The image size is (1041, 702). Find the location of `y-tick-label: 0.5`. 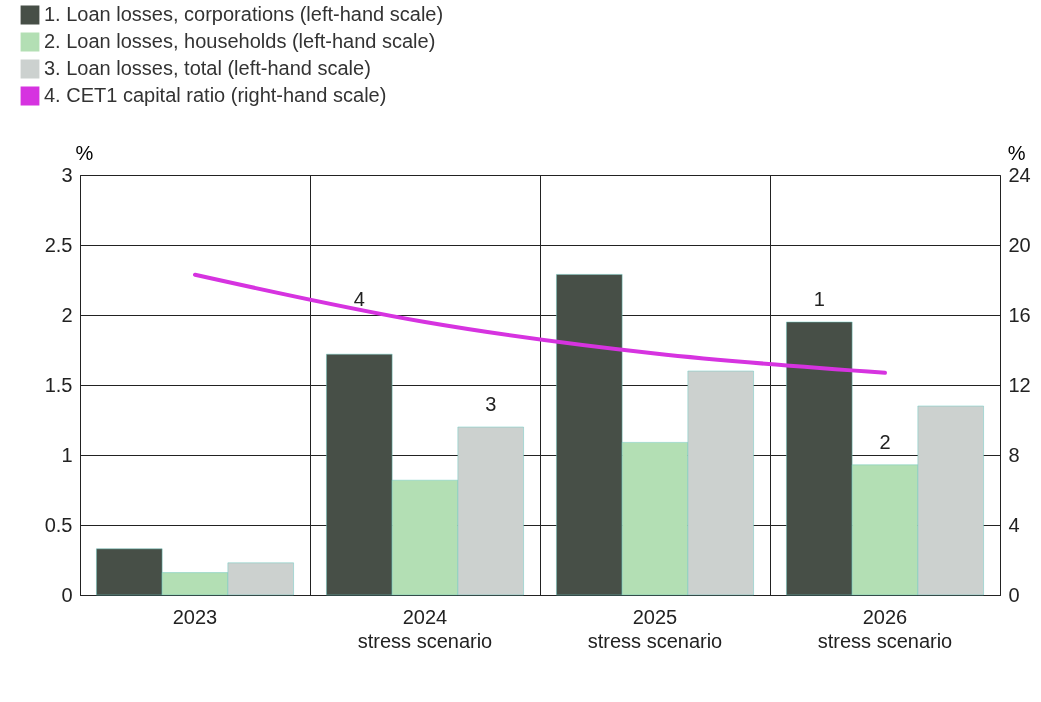

y-tick-label: 0.5 is located at coordinates (58, 524).